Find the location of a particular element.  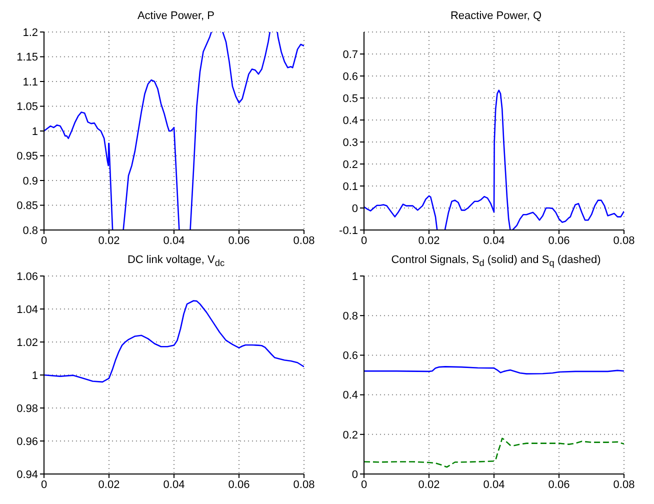

y-tick-label: 1.02 is located at coordinates (27, 342).